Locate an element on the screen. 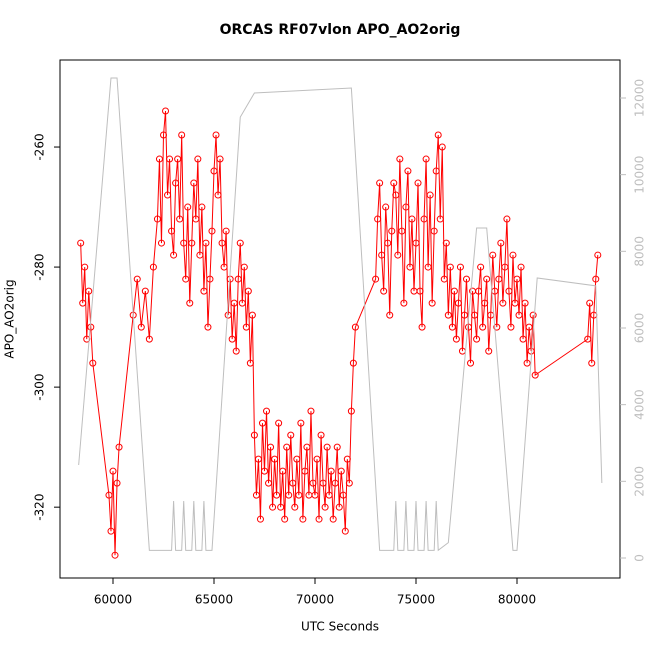 Image resolution: width=650 pixels, height=654 pixels. y-tick-label: -300 is located at coordinates (40, 387).